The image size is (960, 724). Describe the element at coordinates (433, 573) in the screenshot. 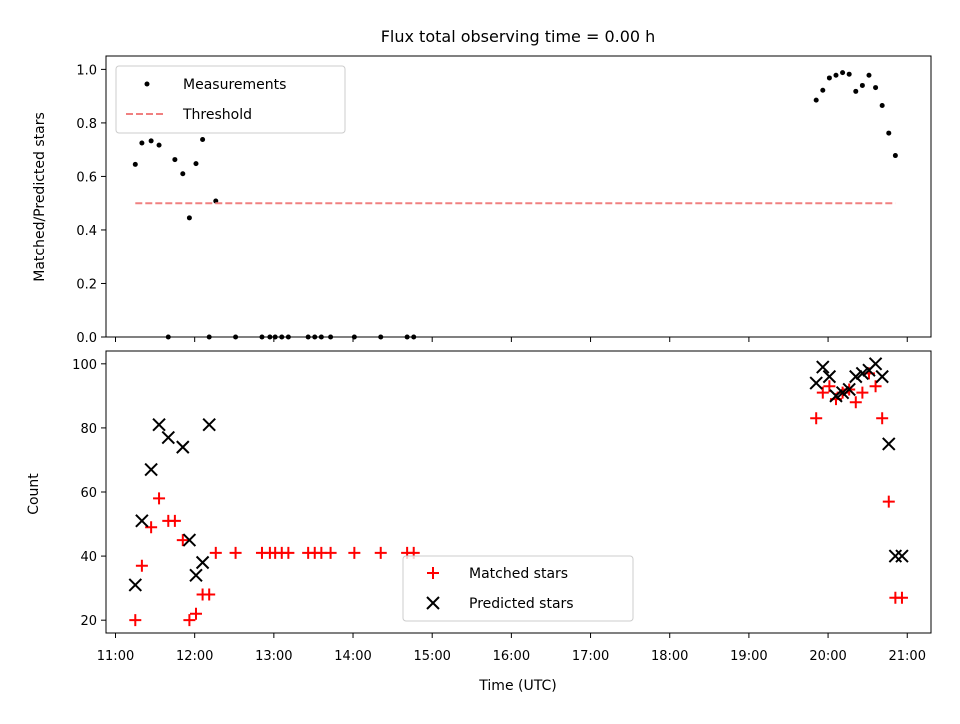

I see `legend-marker-matched` at that location.